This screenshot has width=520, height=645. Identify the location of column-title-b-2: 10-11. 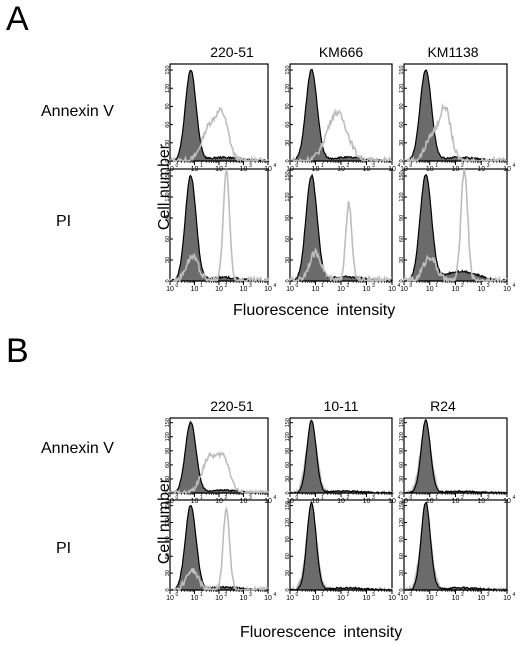
(341, 406).